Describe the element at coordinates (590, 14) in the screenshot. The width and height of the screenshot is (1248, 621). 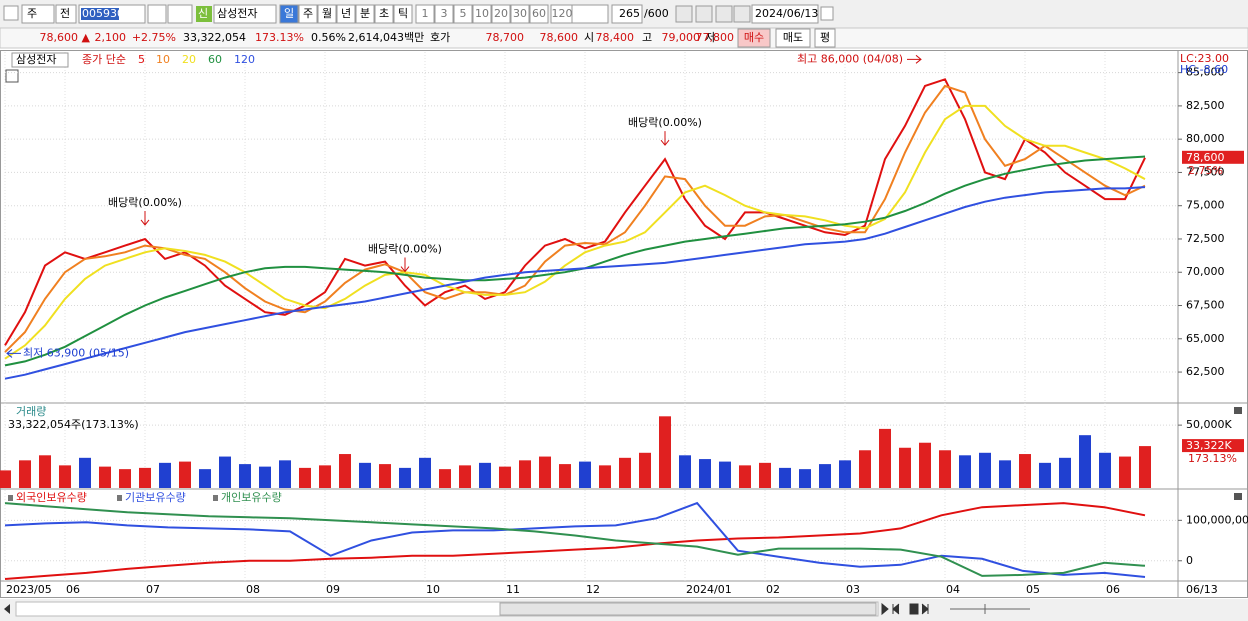
I see `dropdown` at that location.